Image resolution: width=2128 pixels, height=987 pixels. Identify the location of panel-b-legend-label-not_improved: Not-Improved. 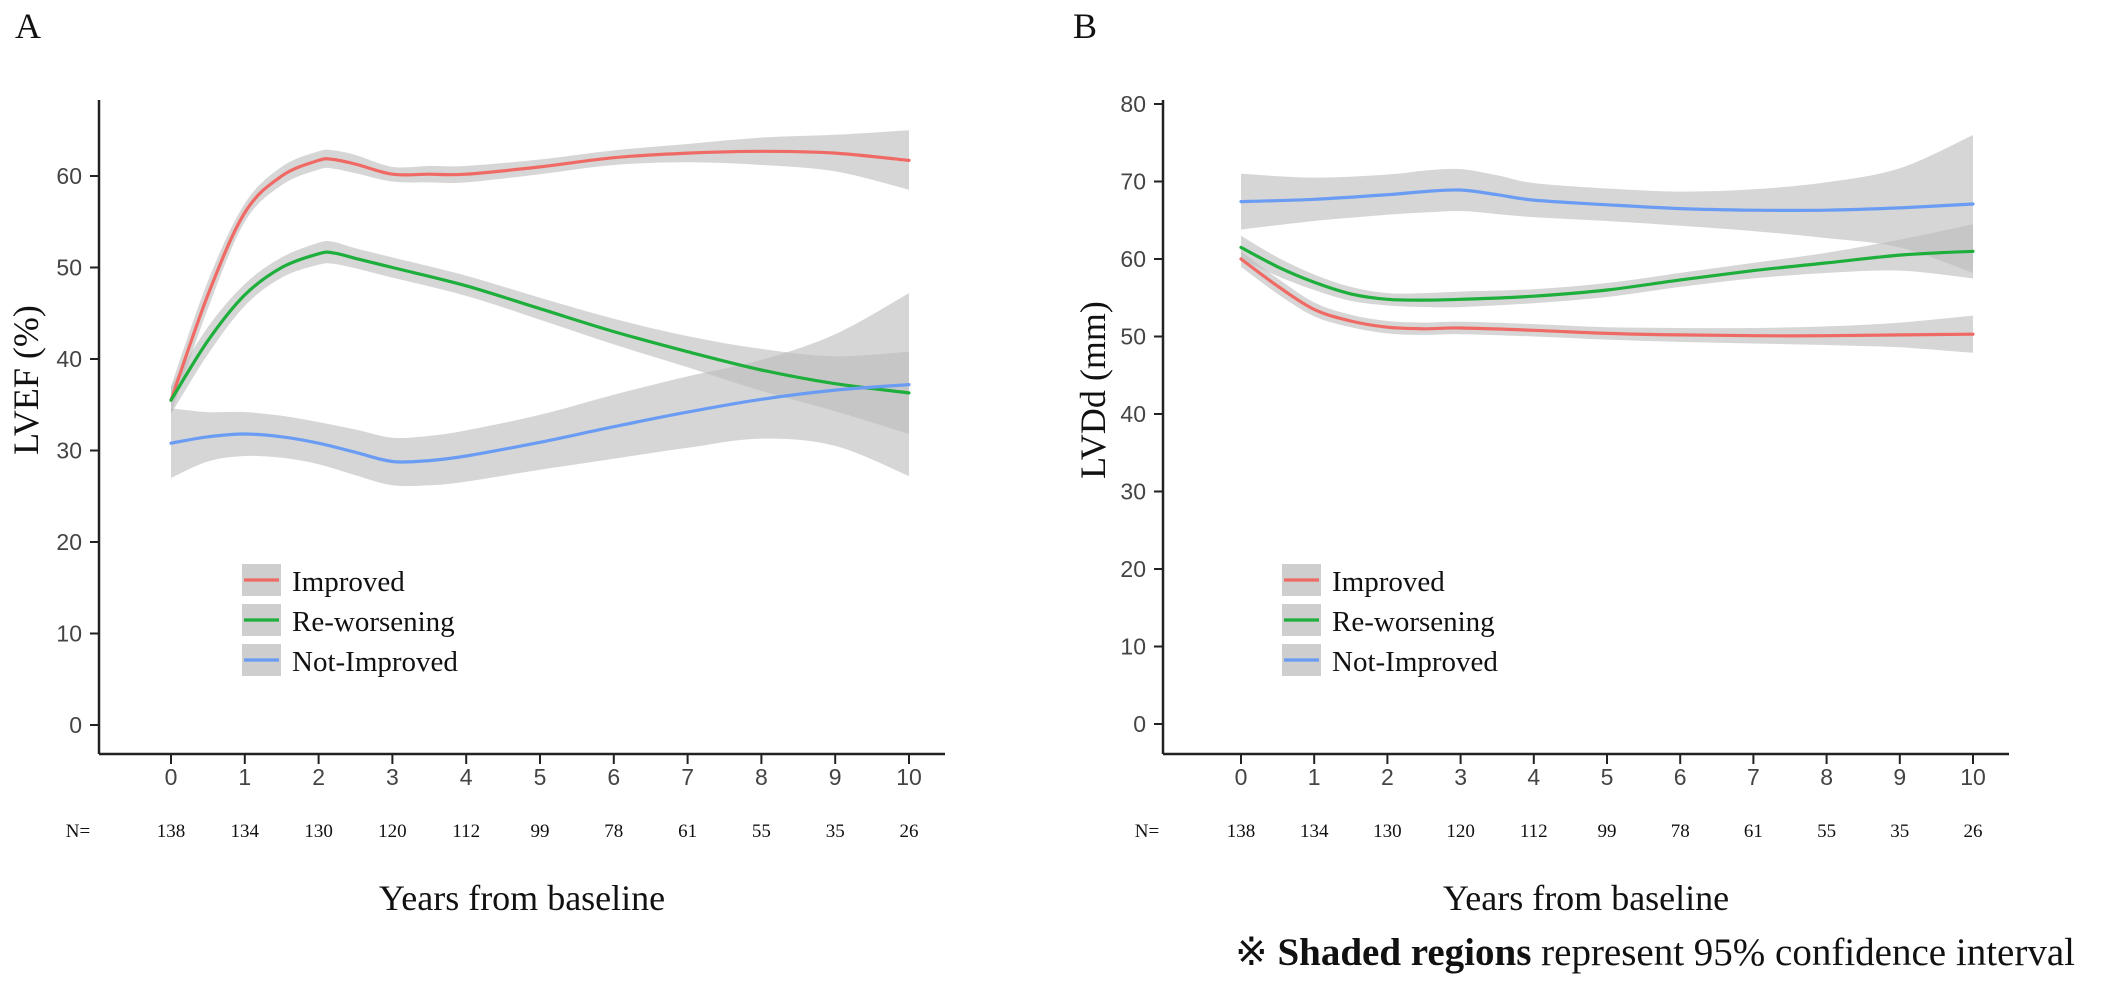
(1415, 662).